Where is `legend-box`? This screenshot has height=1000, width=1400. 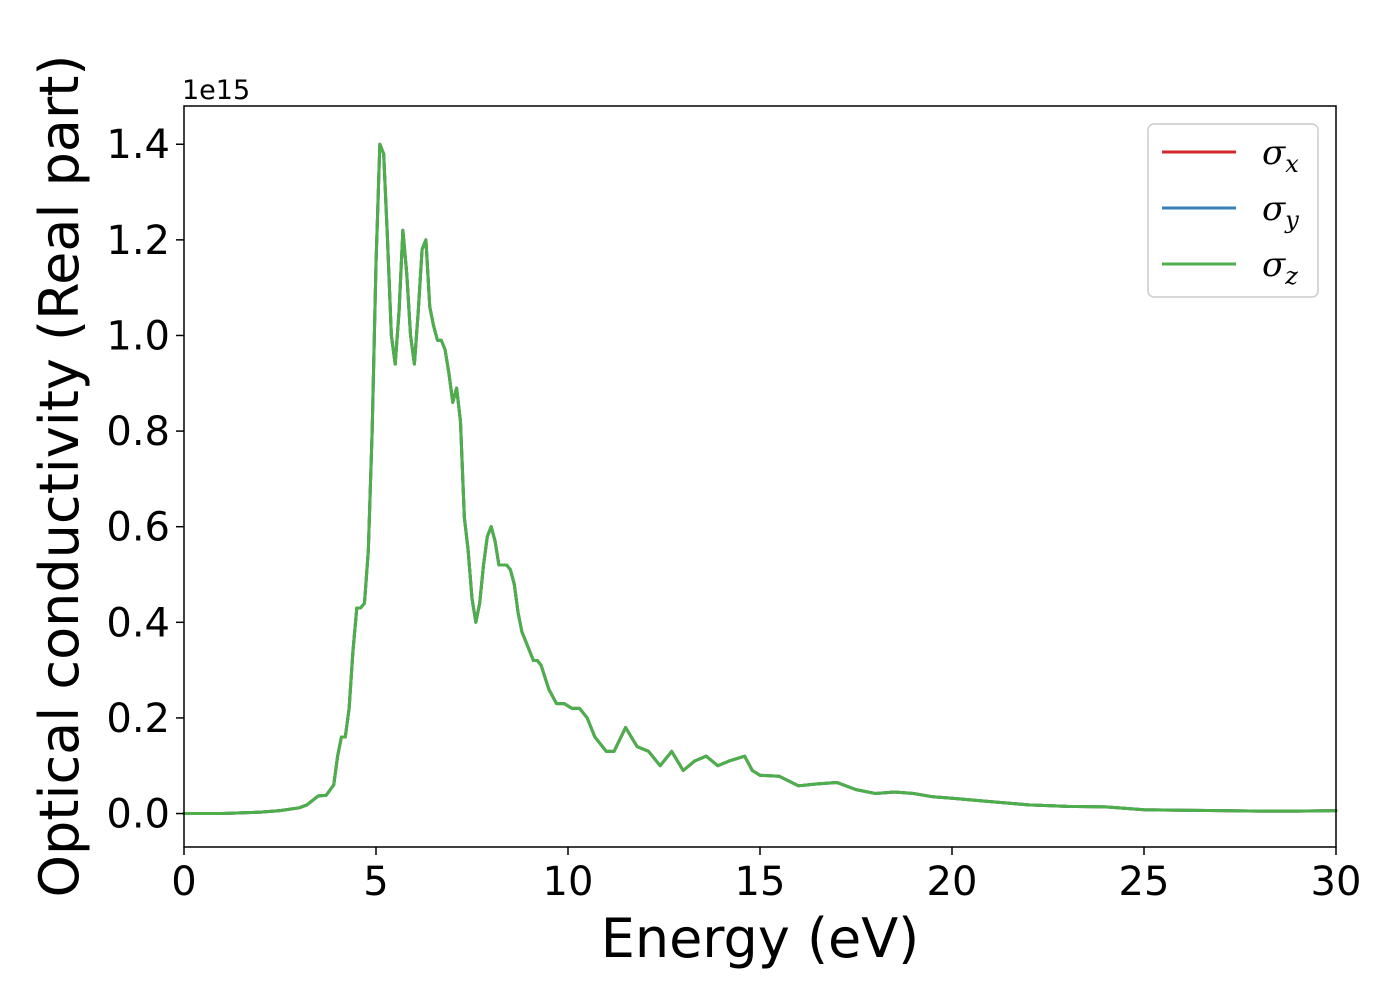
legend-box is located at coordinates (1233, 210).